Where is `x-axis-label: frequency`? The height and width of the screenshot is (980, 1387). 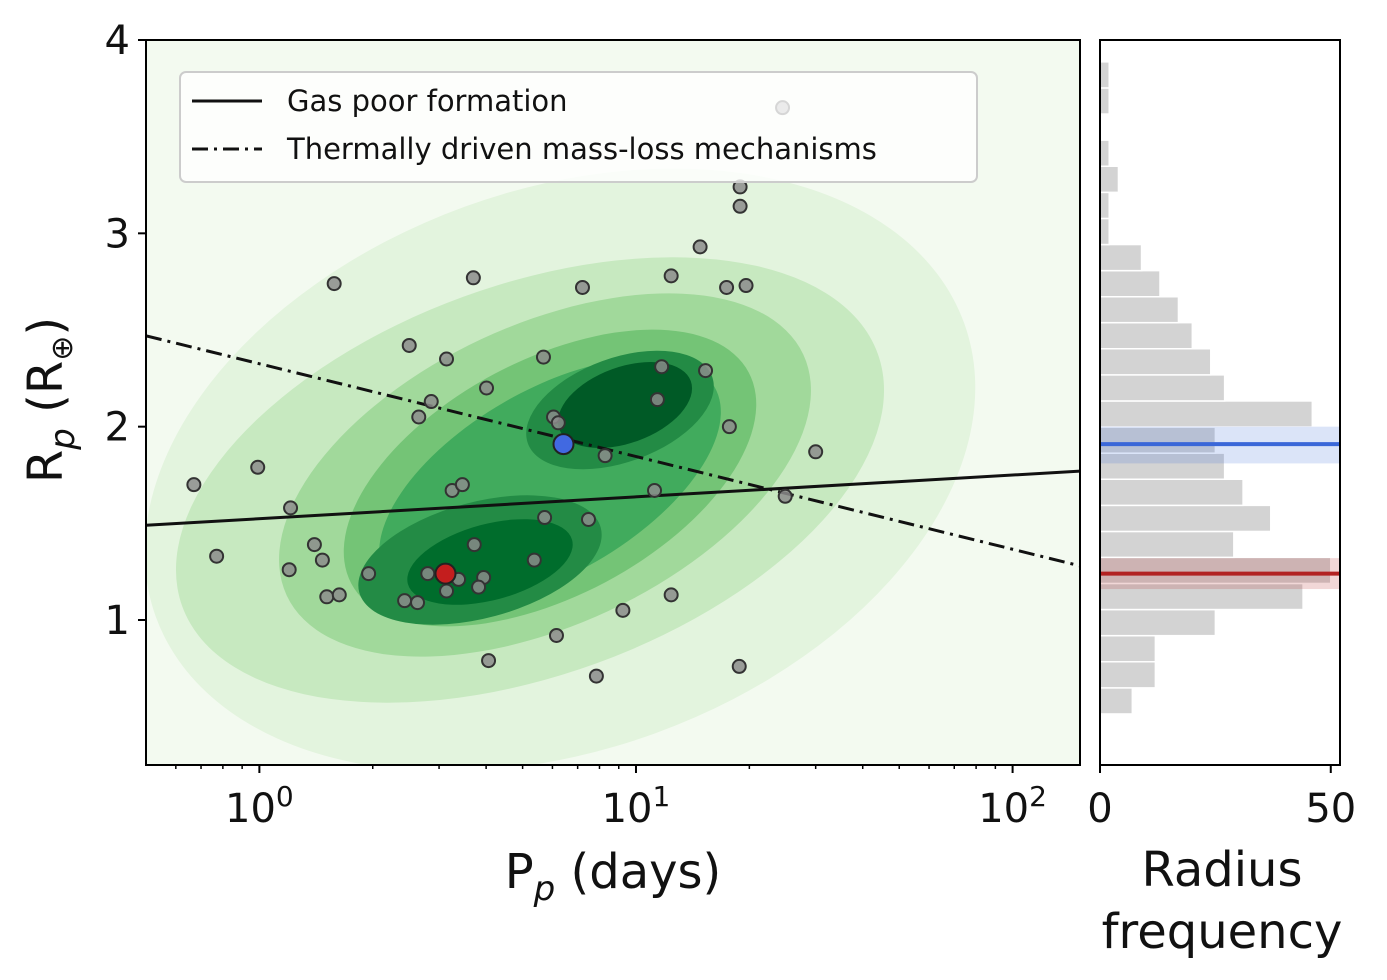
x-axis-label: frequency is located at coordinates (1222, 932).